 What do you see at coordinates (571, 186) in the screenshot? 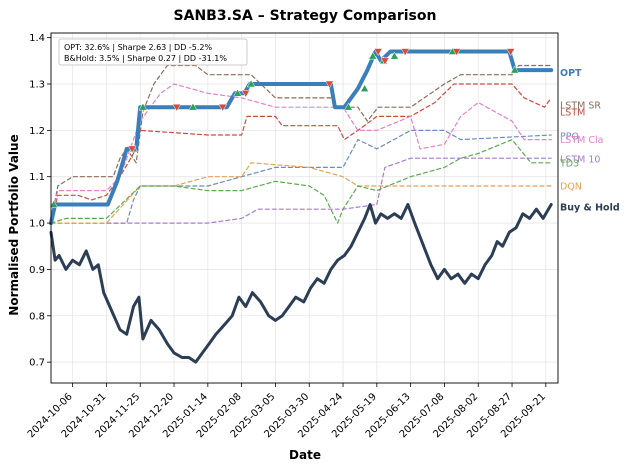
I see `end-label-dqn: DQN` at bounding box center [571, 186].